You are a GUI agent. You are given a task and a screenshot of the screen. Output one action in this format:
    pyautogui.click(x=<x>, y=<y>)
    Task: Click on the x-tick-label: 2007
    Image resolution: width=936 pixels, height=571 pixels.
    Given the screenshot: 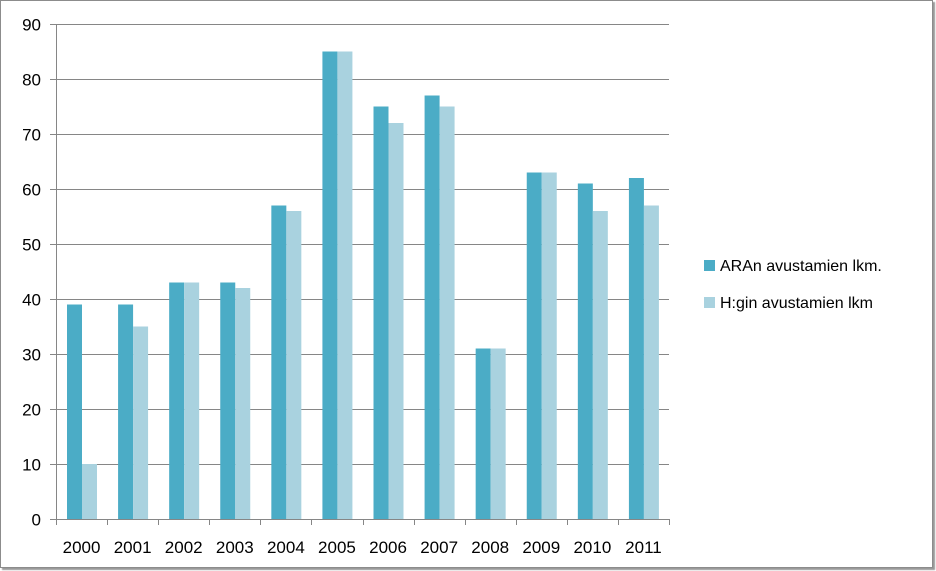 What is the action you would take?
    pyautogui.click(x=439, y=547)
    